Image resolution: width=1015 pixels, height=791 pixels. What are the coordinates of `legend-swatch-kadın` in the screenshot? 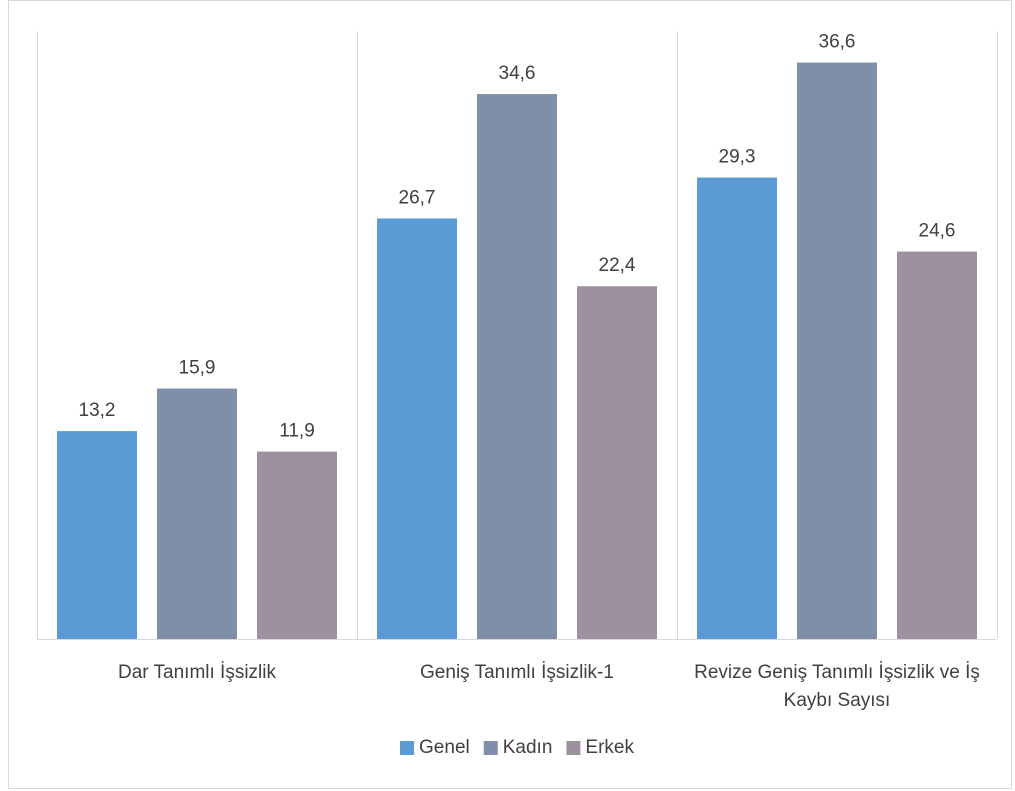 It's located at (490, 748).